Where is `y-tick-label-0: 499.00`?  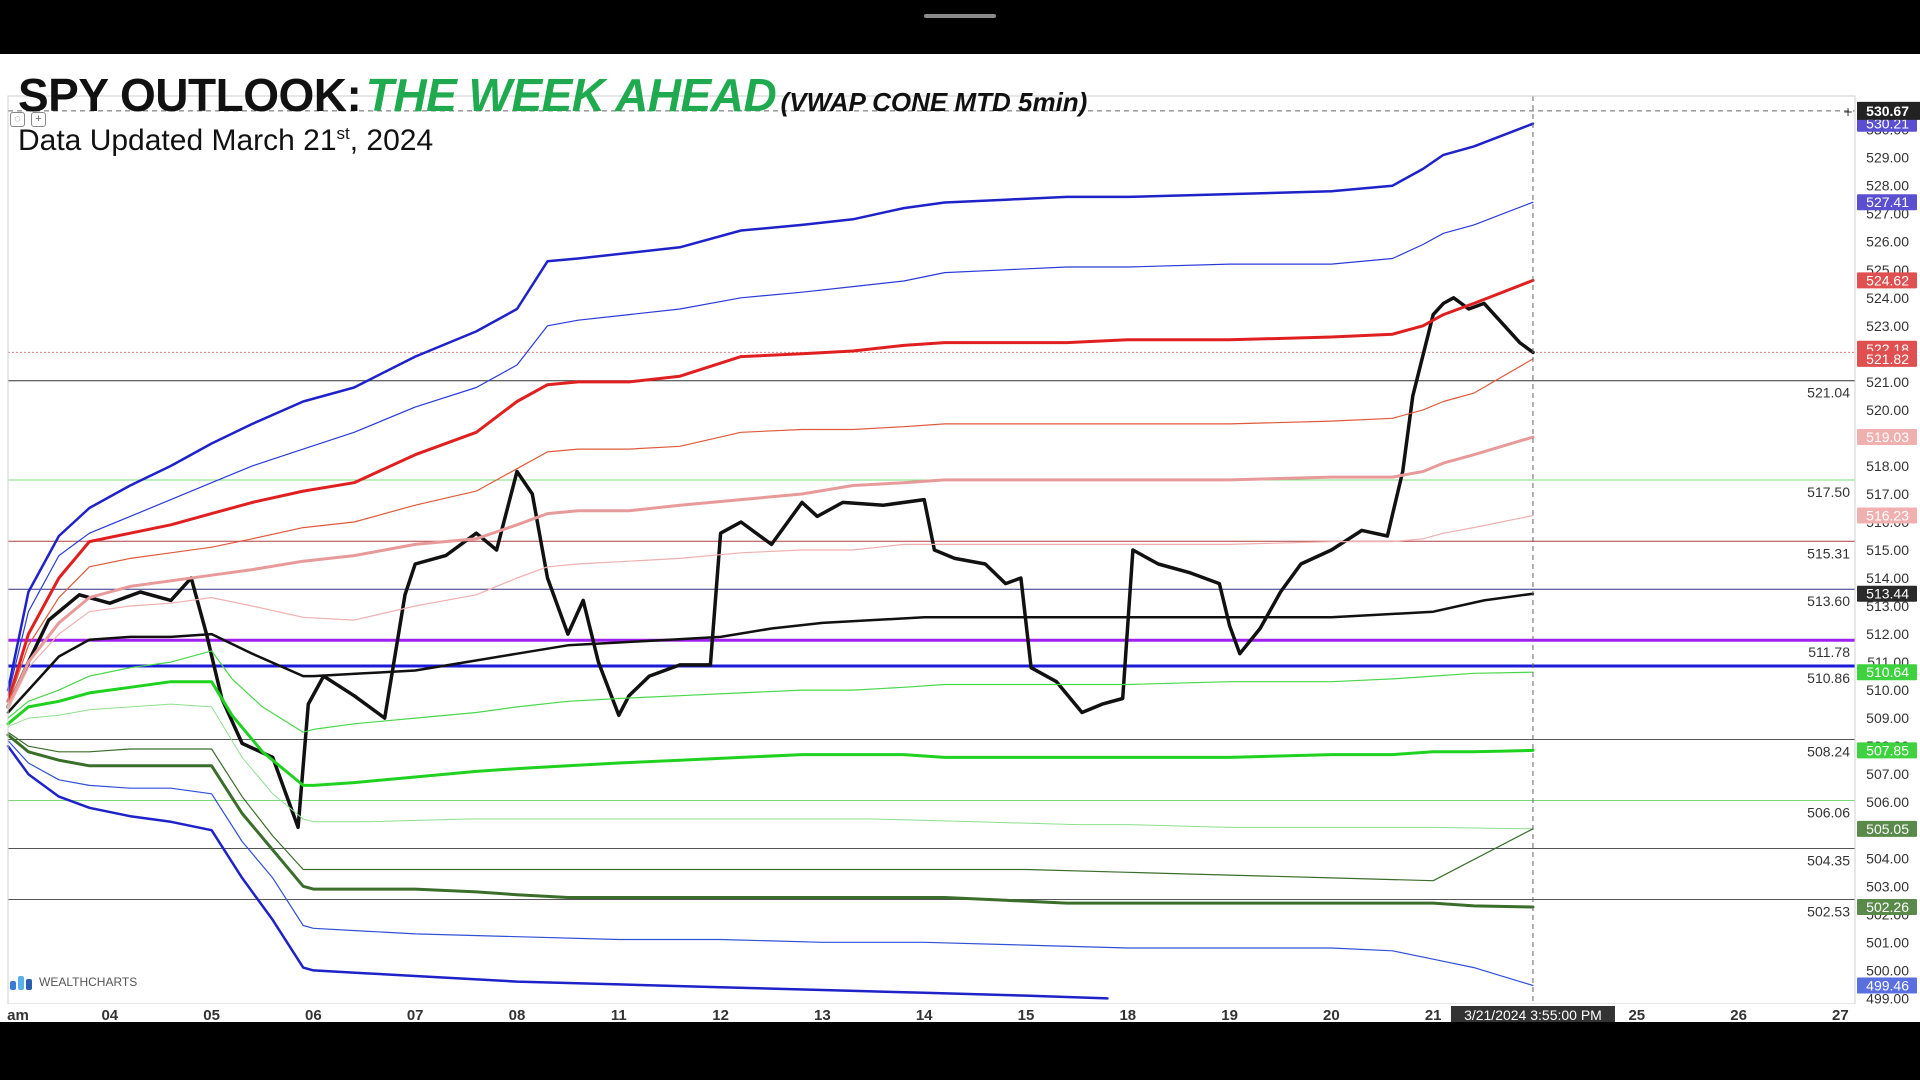 y-tick-label-0: 499.00 is located at coordinates (1887, 998).